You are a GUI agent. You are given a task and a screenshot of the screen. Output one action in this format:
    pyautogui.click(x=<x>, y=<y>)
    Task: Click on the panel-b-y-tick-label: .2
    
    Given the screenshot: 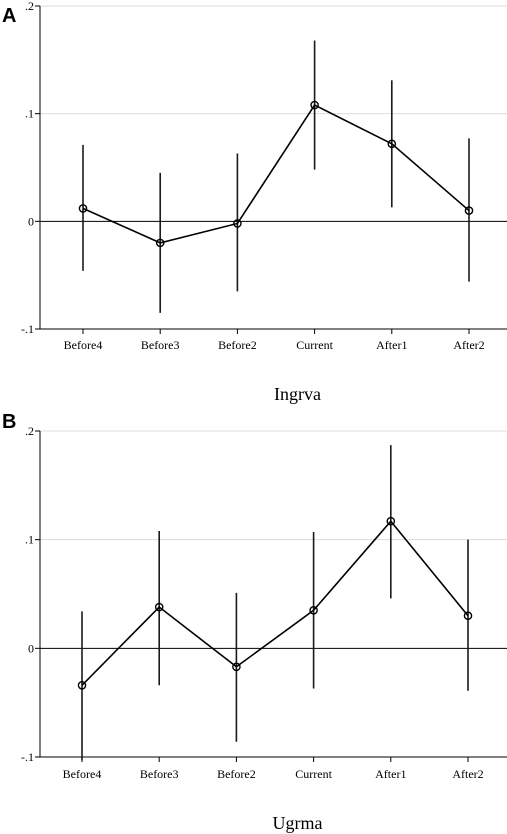 What is the action you would take?
    pyautogui.click(x=29, y=431)
    